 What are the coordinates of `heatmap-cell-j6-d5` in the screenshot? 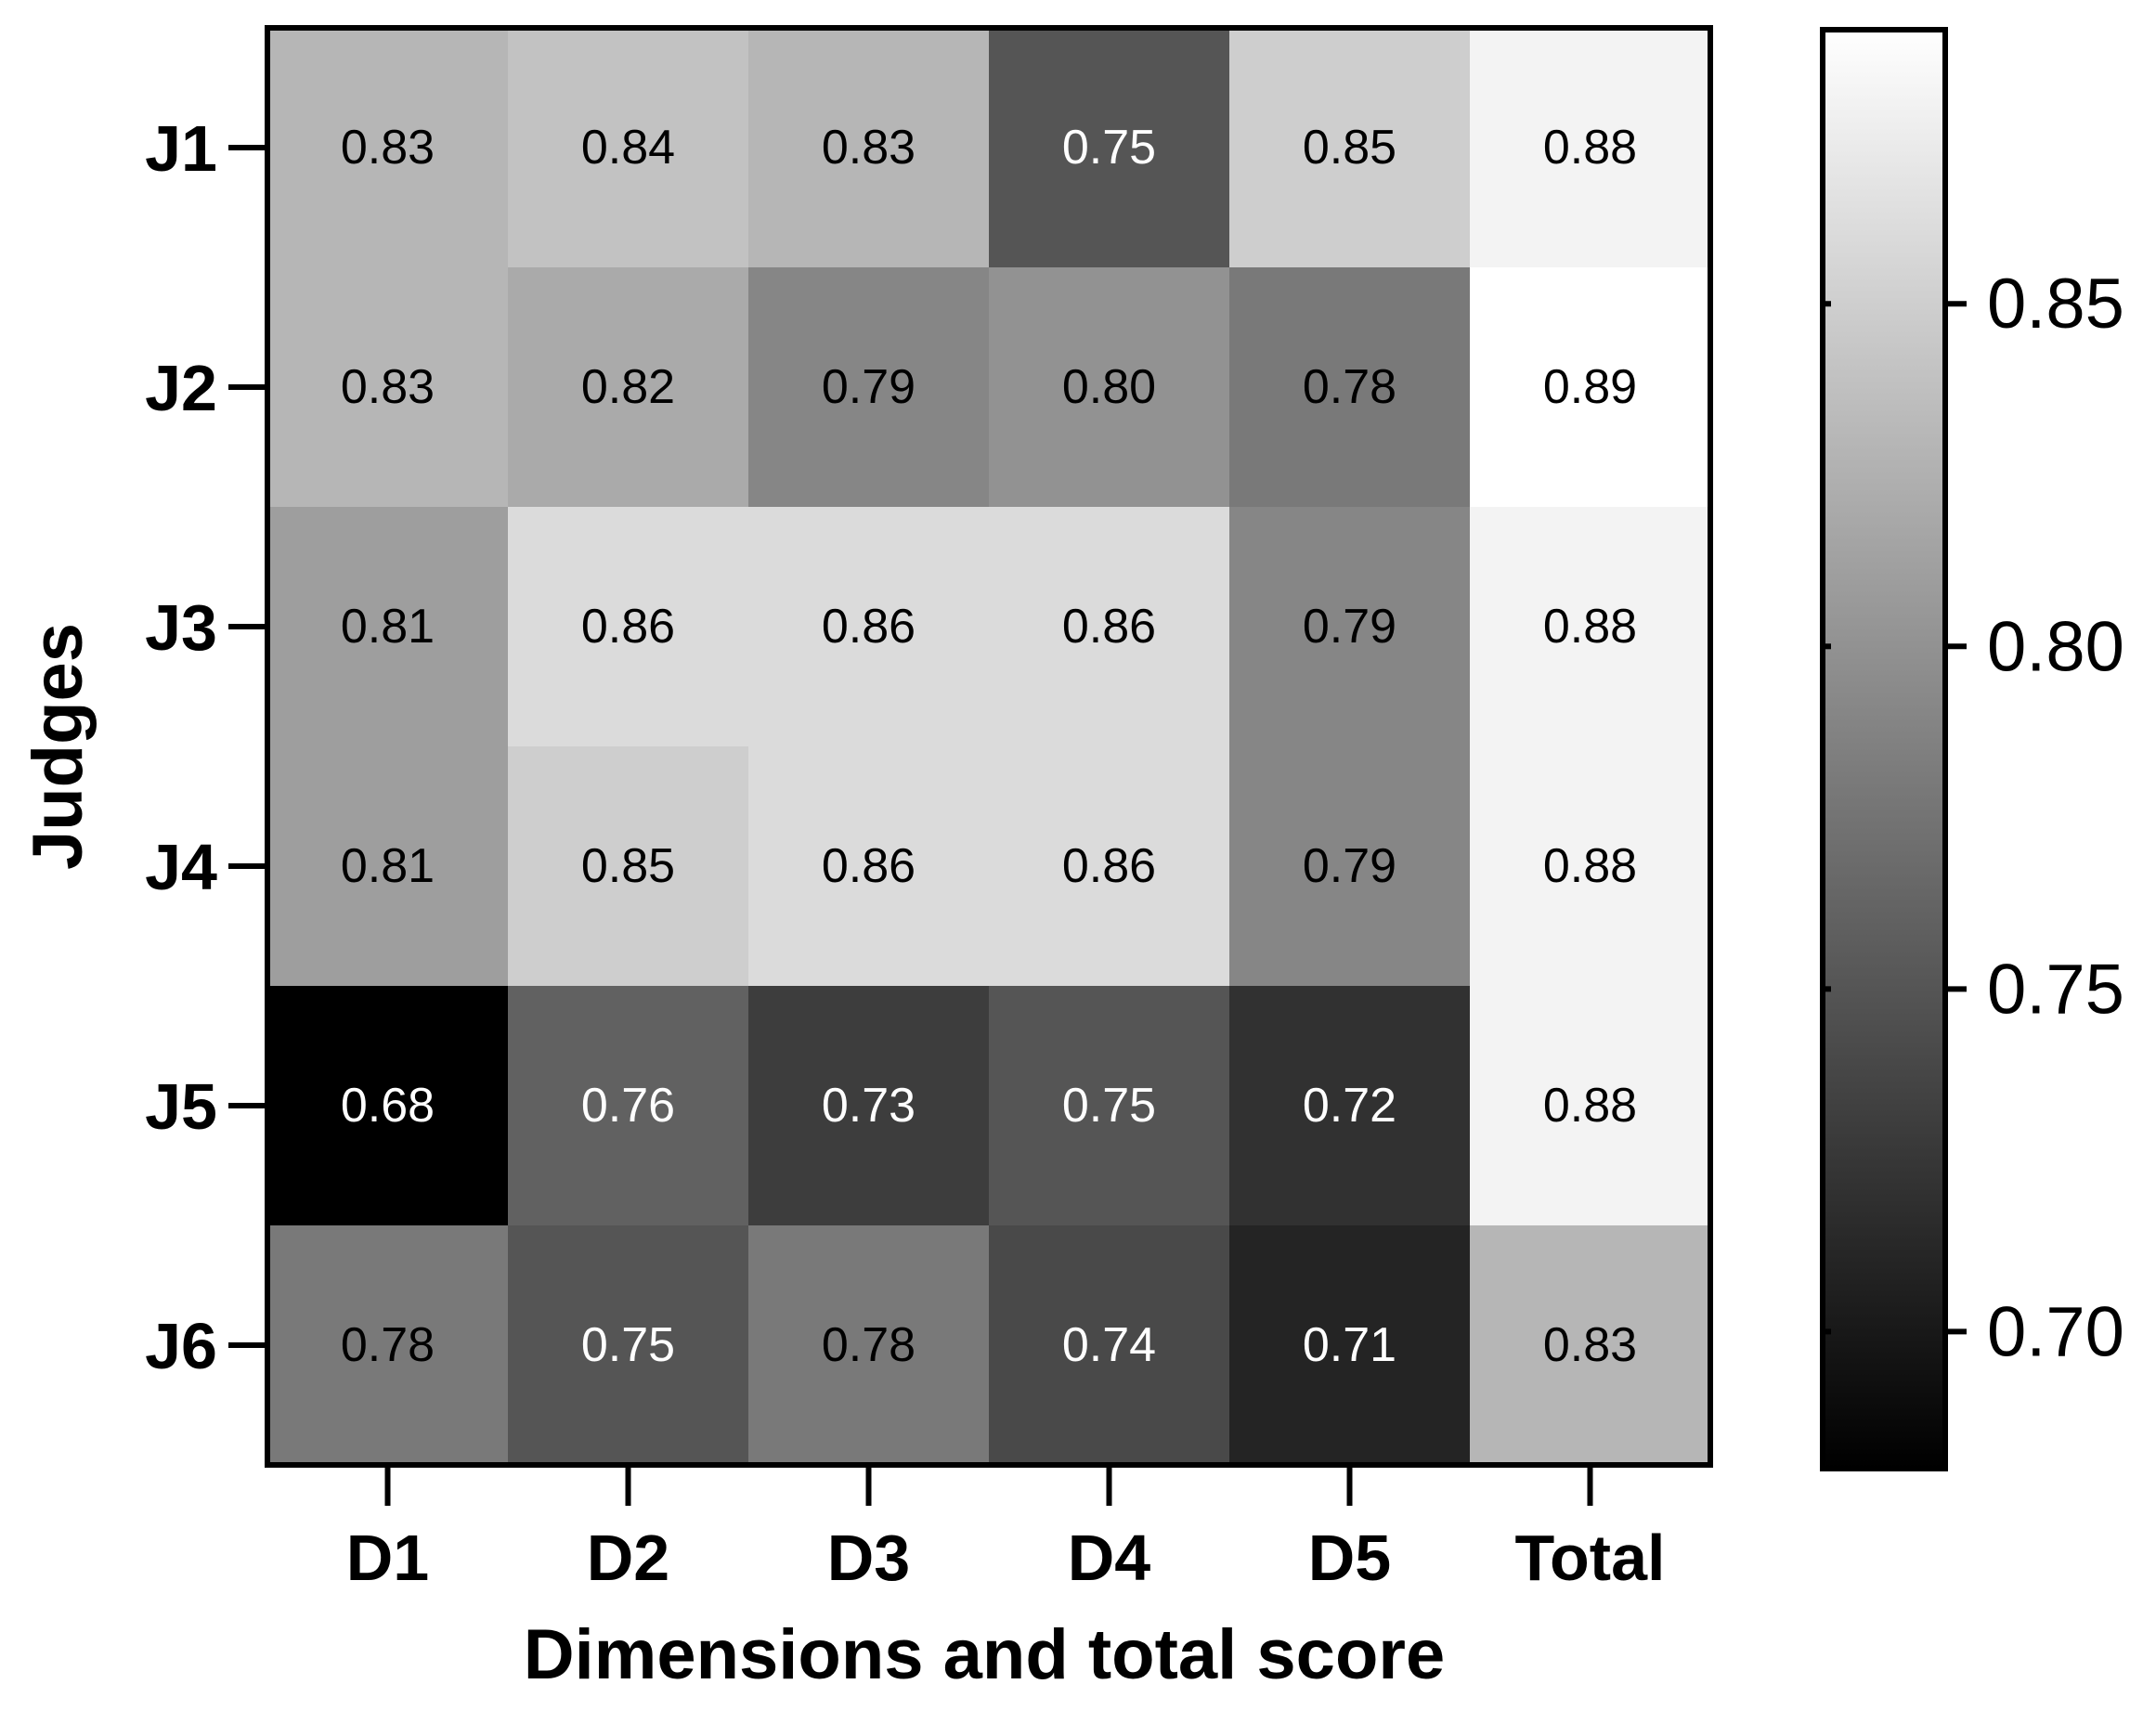 It's located at (1350, 1345).